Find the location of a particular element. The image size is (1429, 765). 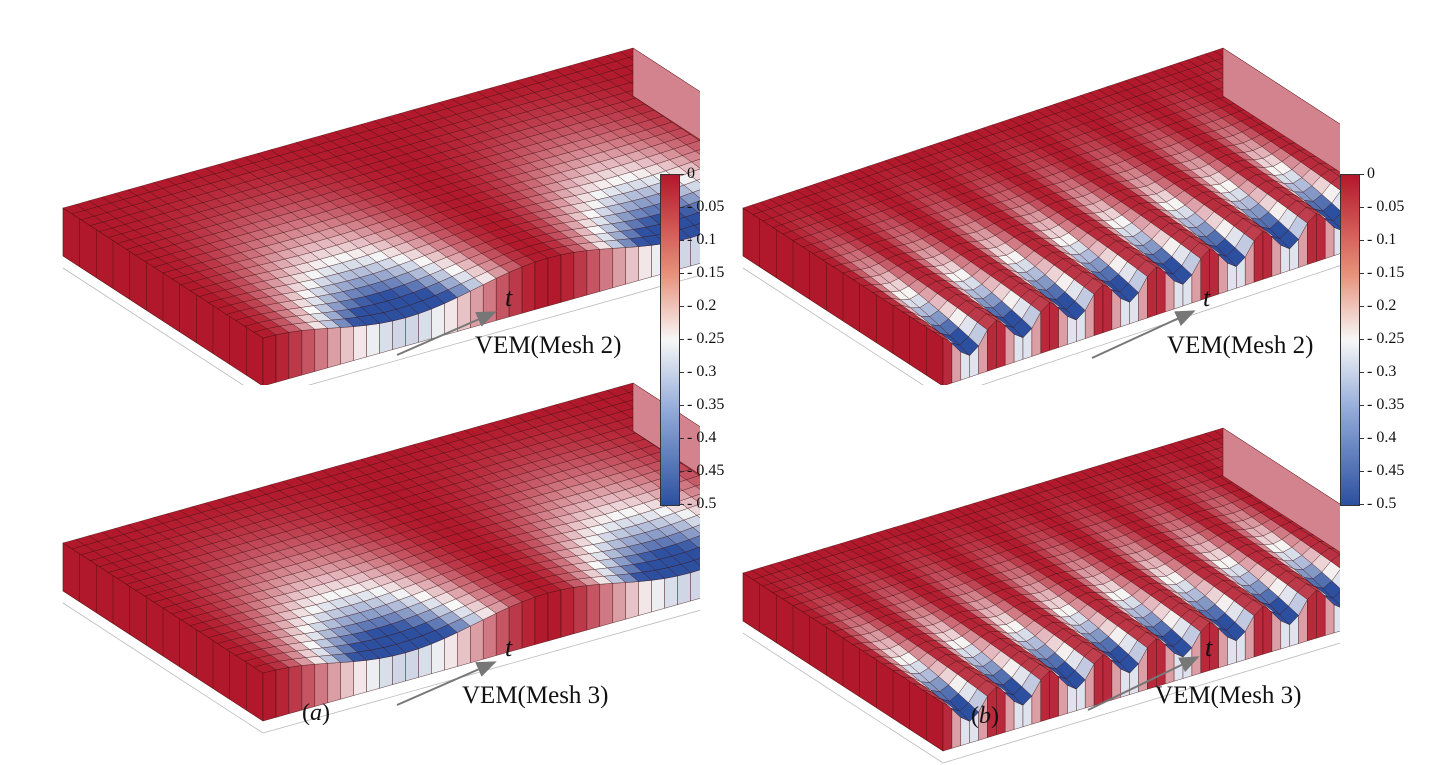

subfigure-label-b: (b) is located at coordinates (985, 716).